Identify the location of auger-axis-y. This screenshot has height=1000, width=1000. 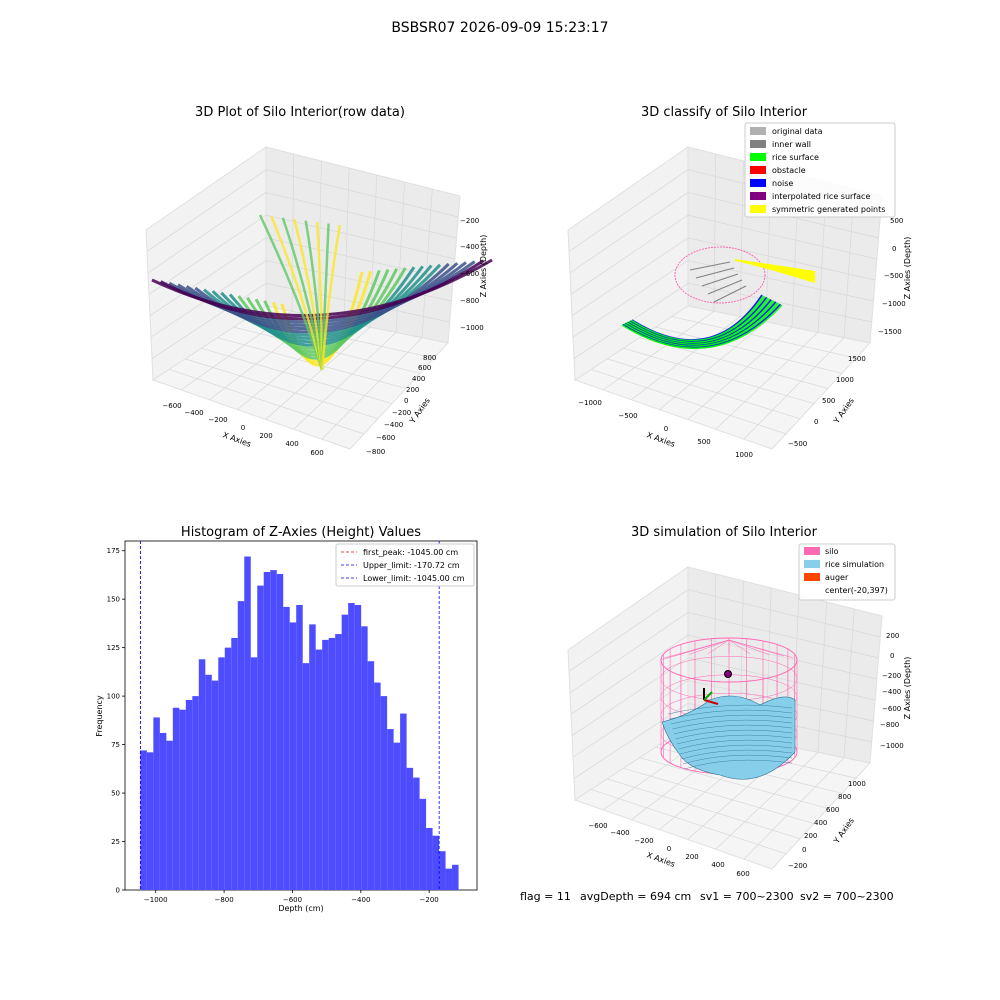
(708, 696).